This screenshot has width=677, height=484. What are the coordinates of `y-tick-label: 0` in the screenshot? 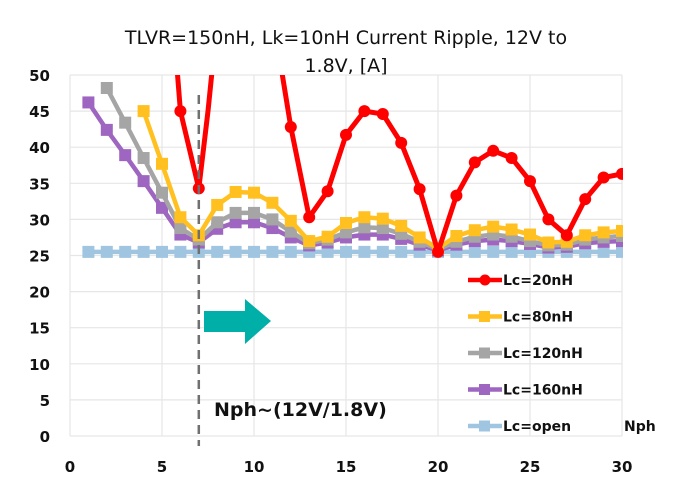 It's located at (45, 437).